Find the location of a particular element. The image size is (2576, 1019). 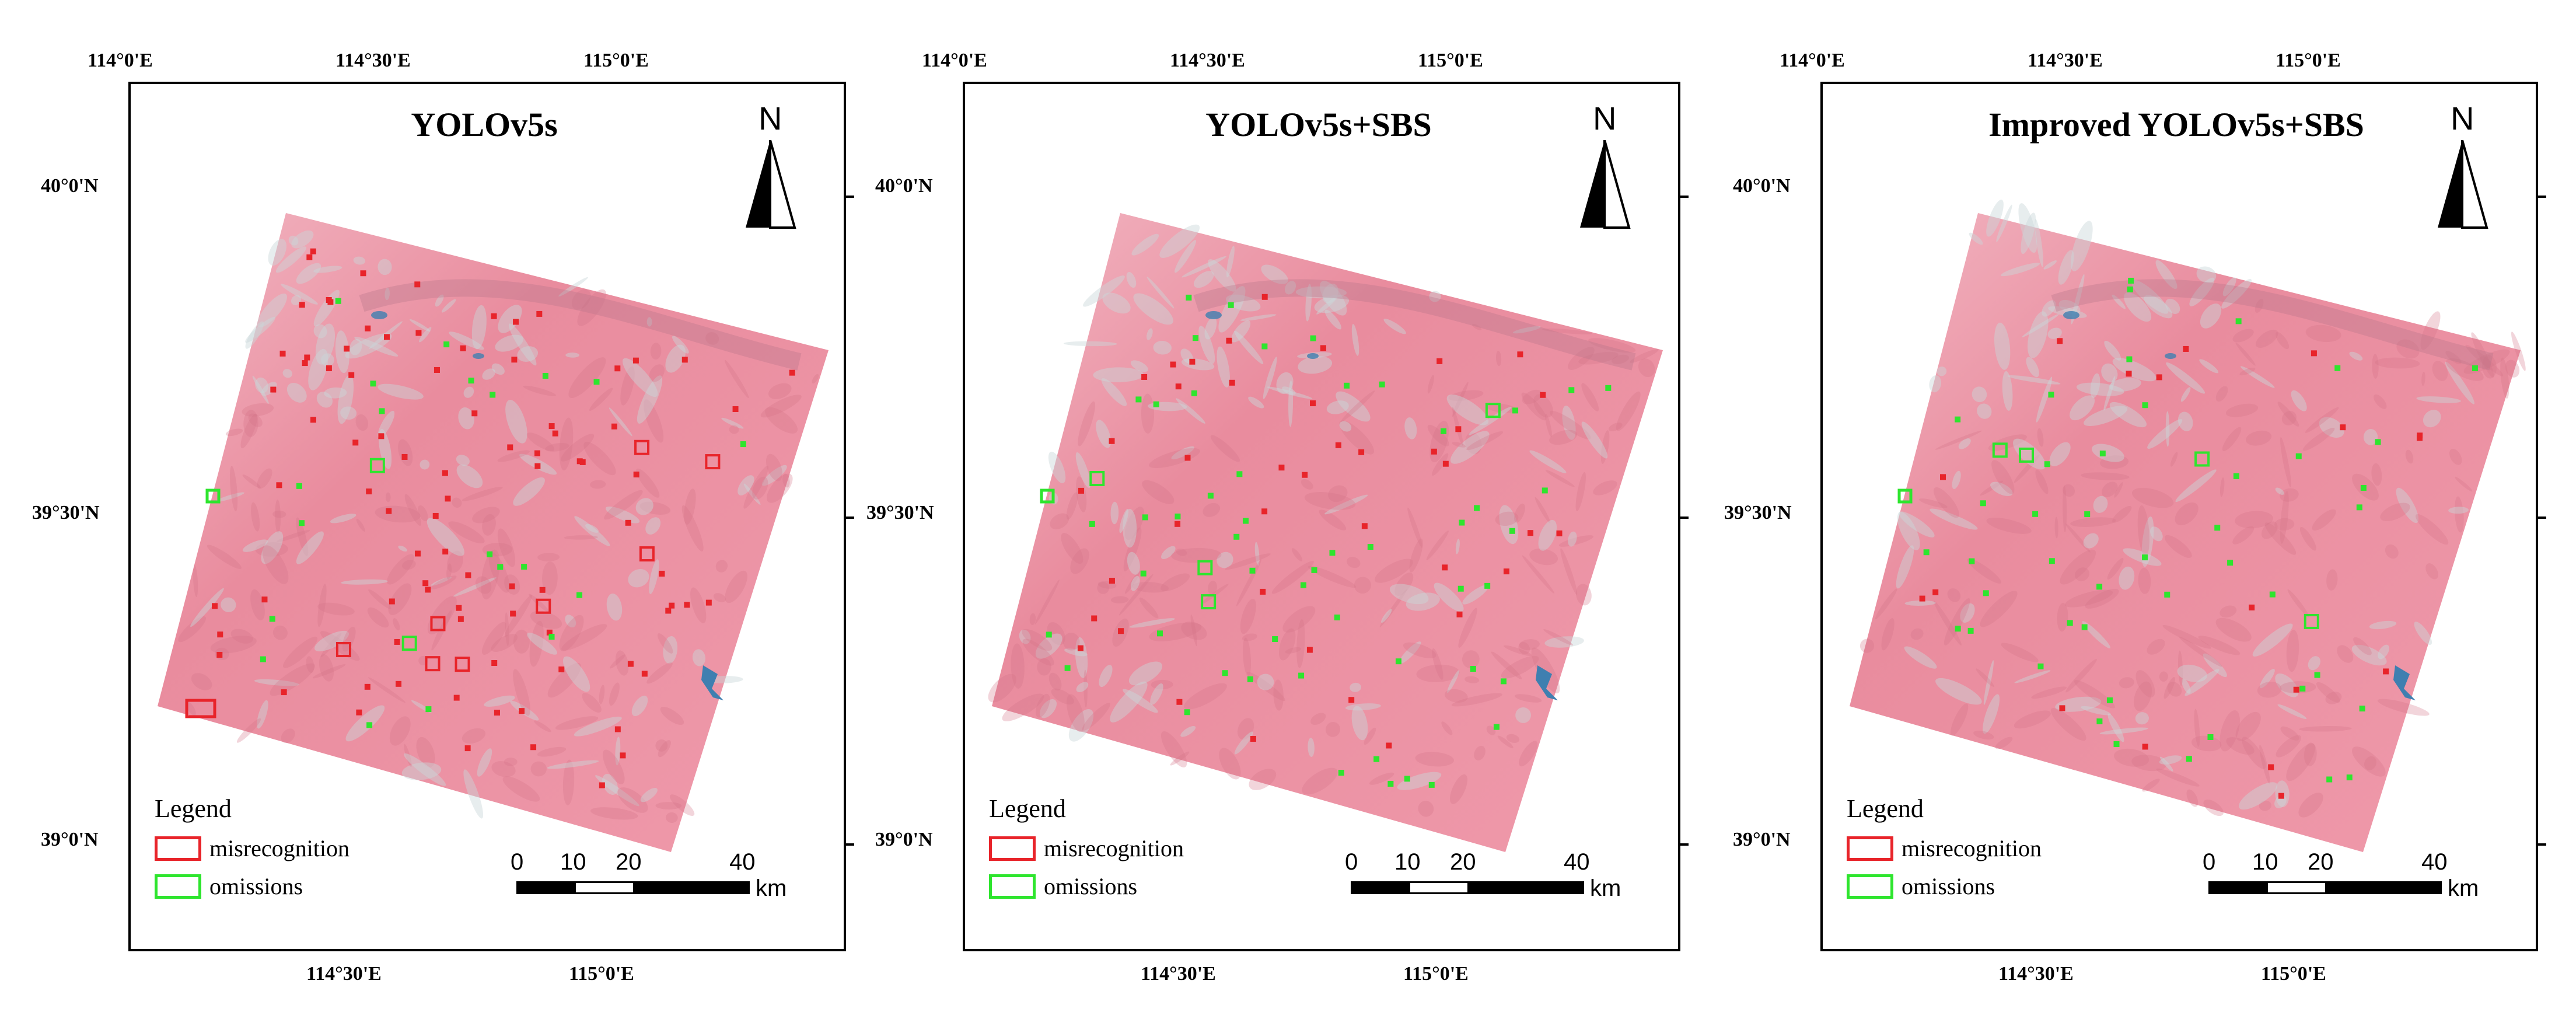

legend-item-omissions: omissions is located at coordinates (1921, 886).